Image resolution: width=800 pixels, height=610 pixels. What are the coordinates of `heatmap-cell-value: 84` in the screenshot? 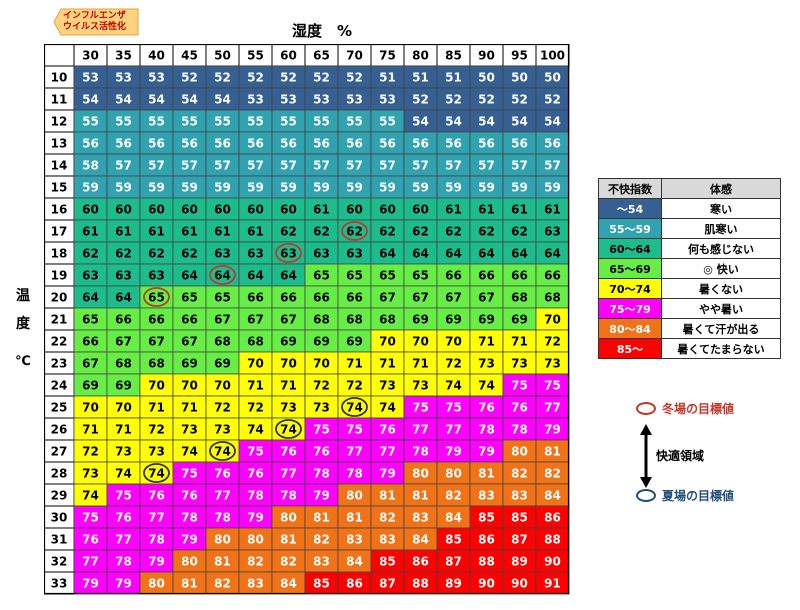 It's located at (552, 496).